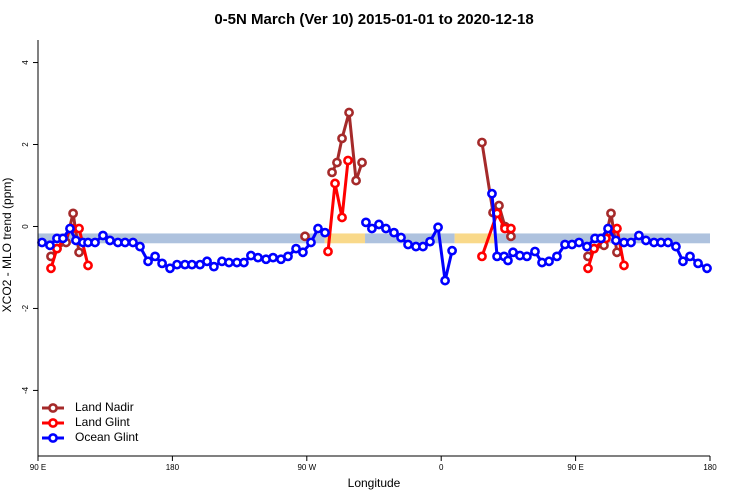 The height and width of the screenshot is (500, 750). I want to click on legend-label: Ocean Glint, so click(107, 437).